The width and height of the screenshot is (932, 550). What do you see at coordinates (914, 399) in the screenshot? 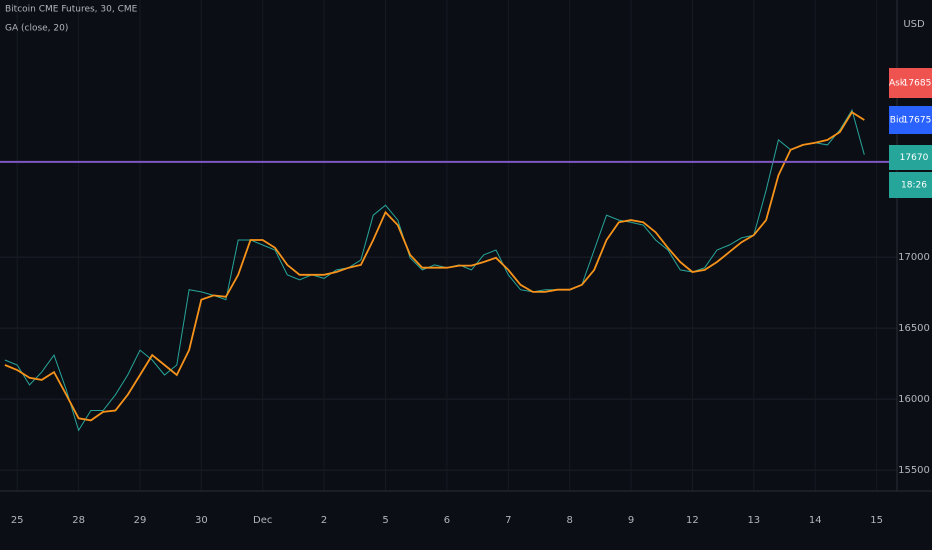
I see `y-tick-label: 16000` at bounding box center [914, 399].